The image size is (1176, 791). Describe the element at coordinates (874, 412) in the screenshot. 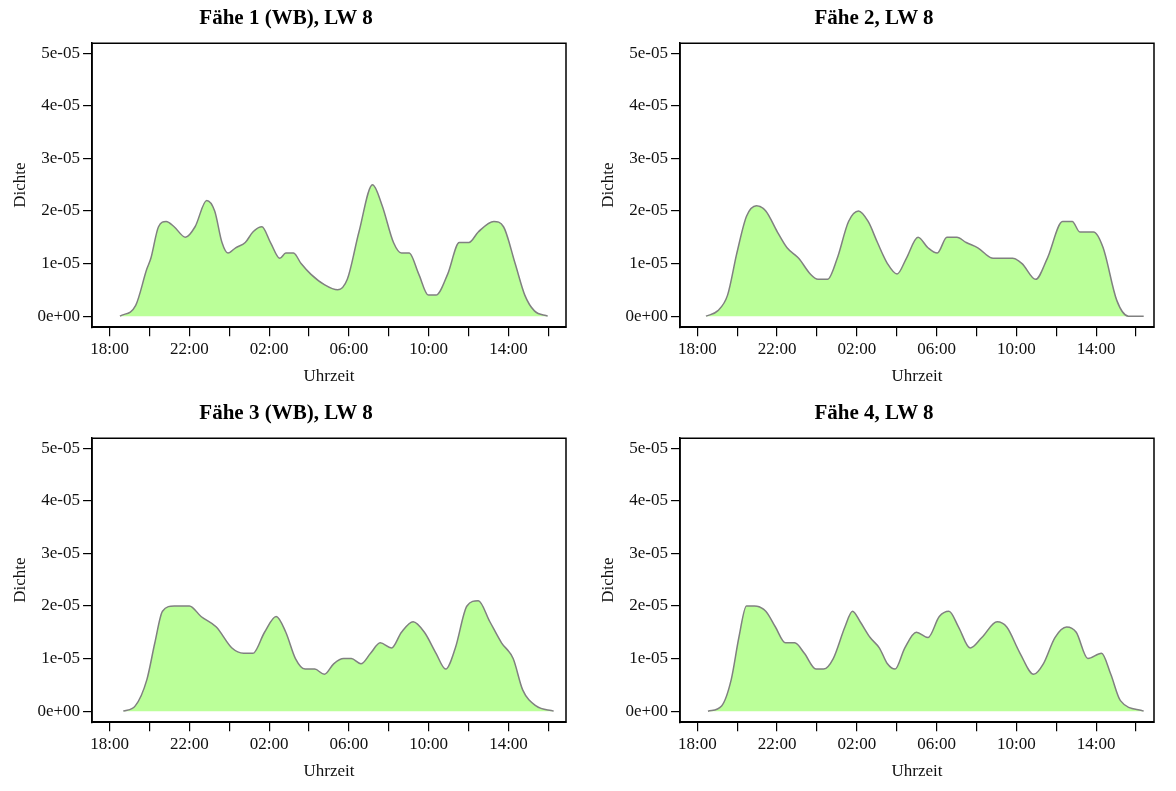

I see `chart-title: Fähe 4, LW 8` at that location.